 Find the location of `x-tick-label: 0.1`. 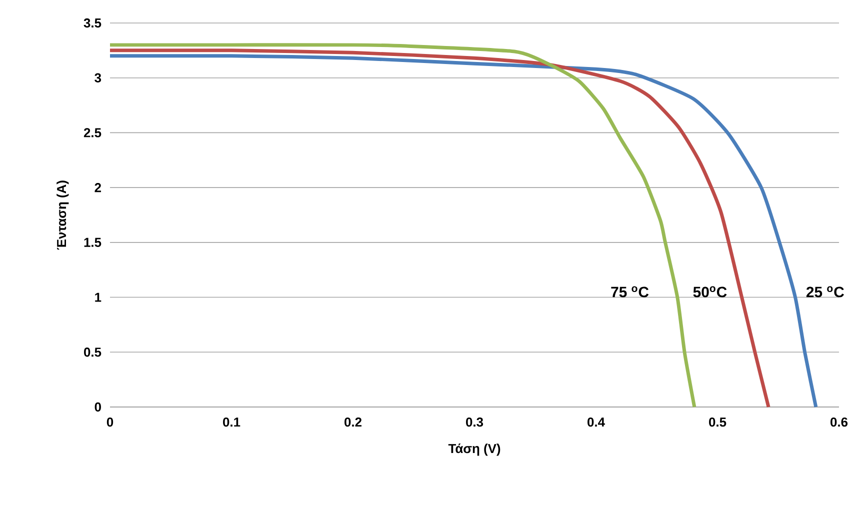

x-tick-label: 0.1 is located at coordinates (231, 422).